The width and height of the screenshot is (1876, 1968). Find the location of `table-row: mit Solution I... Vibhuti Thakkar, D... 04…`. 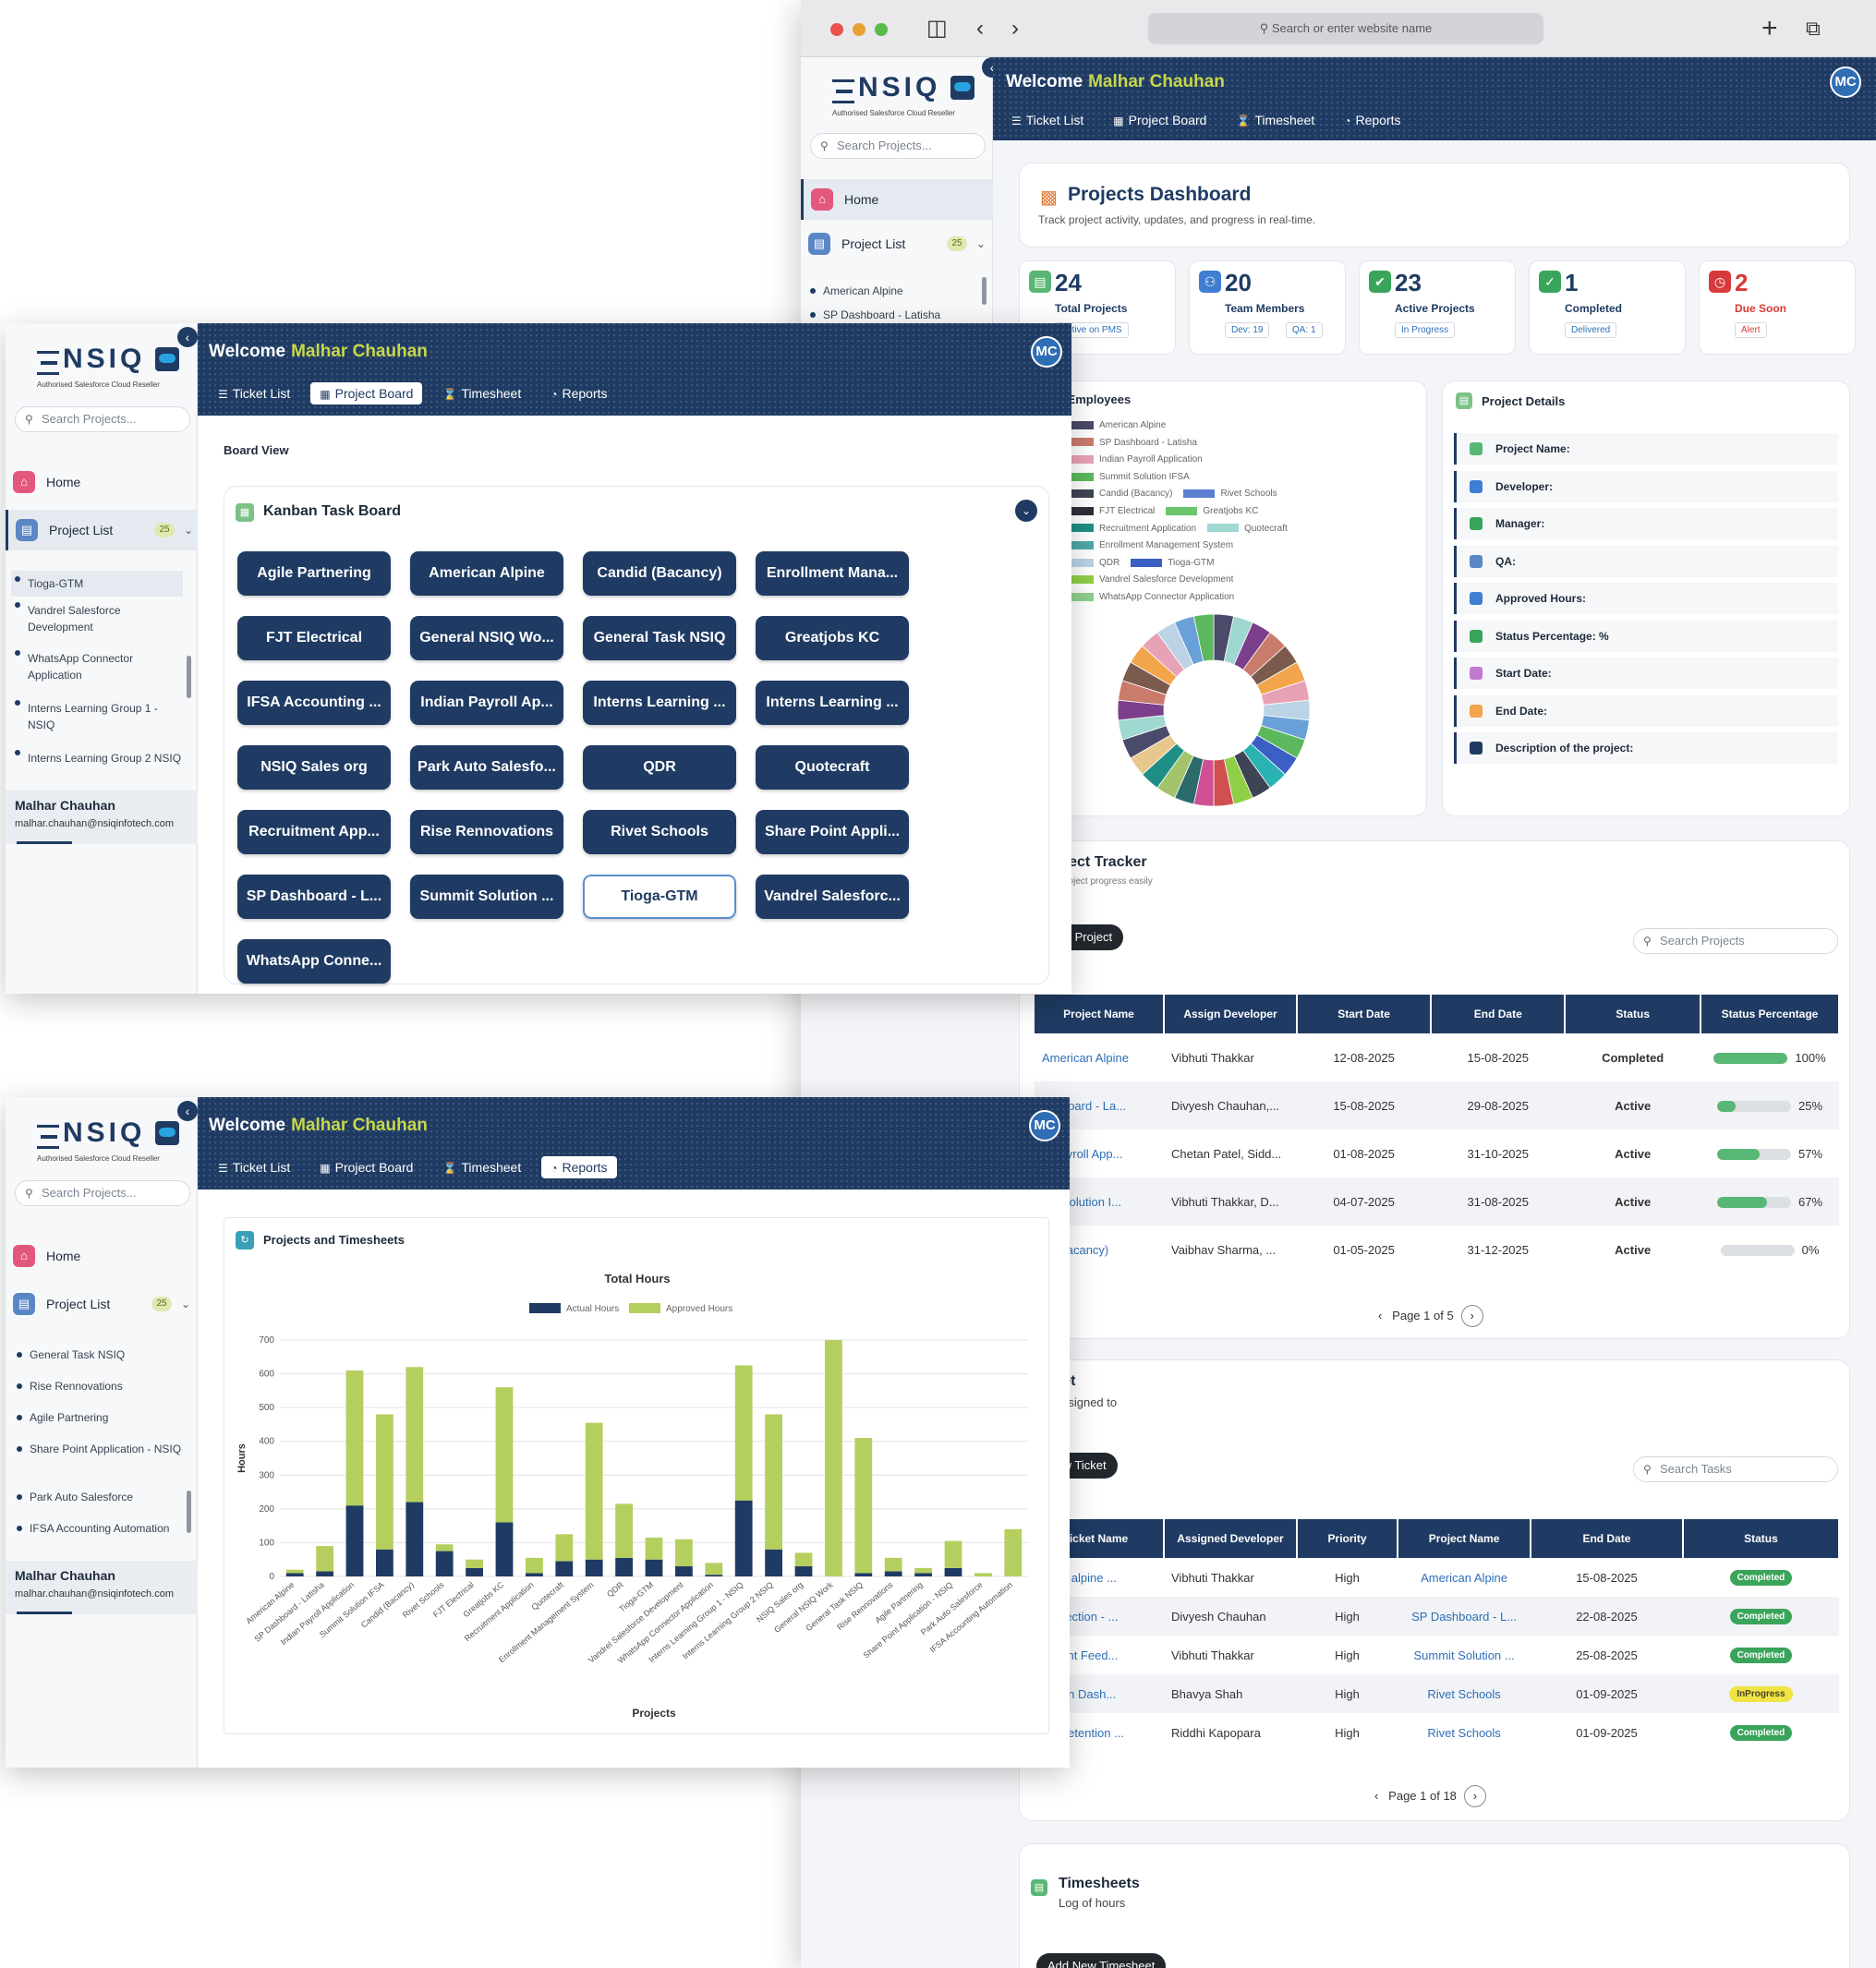

table-row: mit Solution I... Vibhuti Thakkar, D... 04… is located at coordinates (1437, 1201).